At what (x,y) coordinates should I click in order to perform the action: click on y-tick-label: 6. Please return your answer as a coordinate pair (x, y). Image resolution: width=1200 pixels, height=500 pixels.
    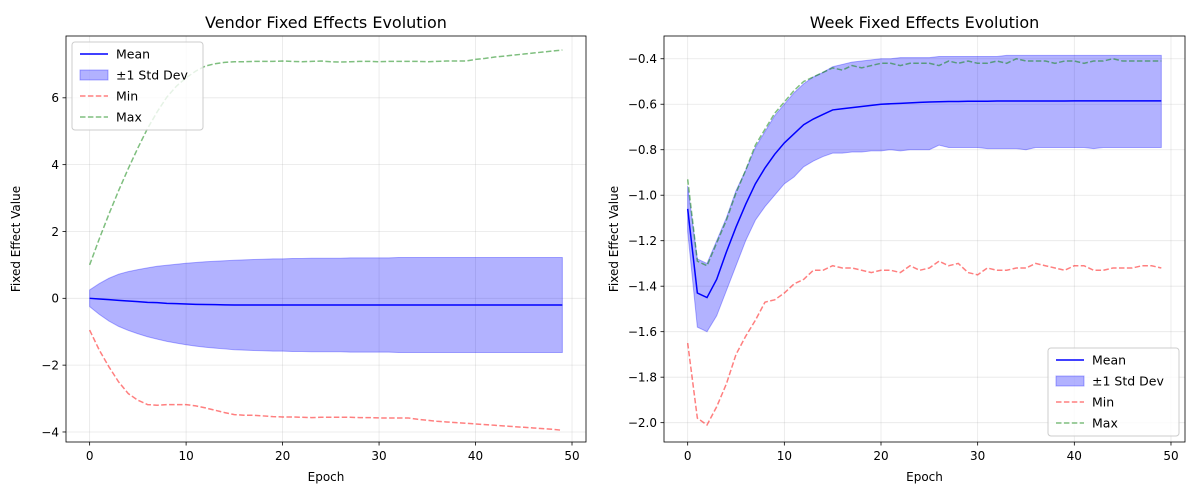
    Looking at the image, I should click on (55, 98).